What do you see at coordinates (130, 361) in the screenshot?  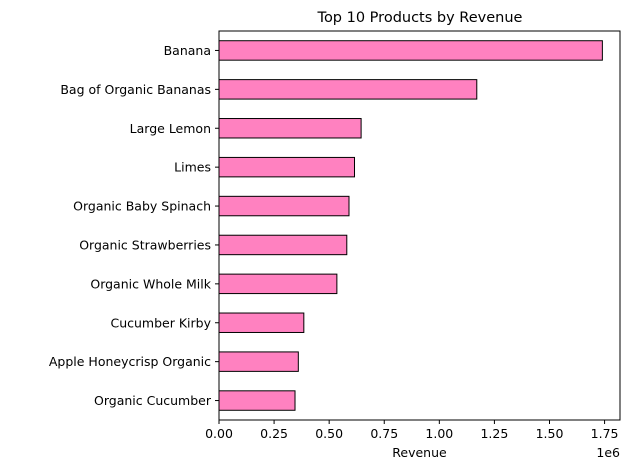 I see `y-tick-label: Apple Honeycrisp Organic` at bounding box center [130, 361].